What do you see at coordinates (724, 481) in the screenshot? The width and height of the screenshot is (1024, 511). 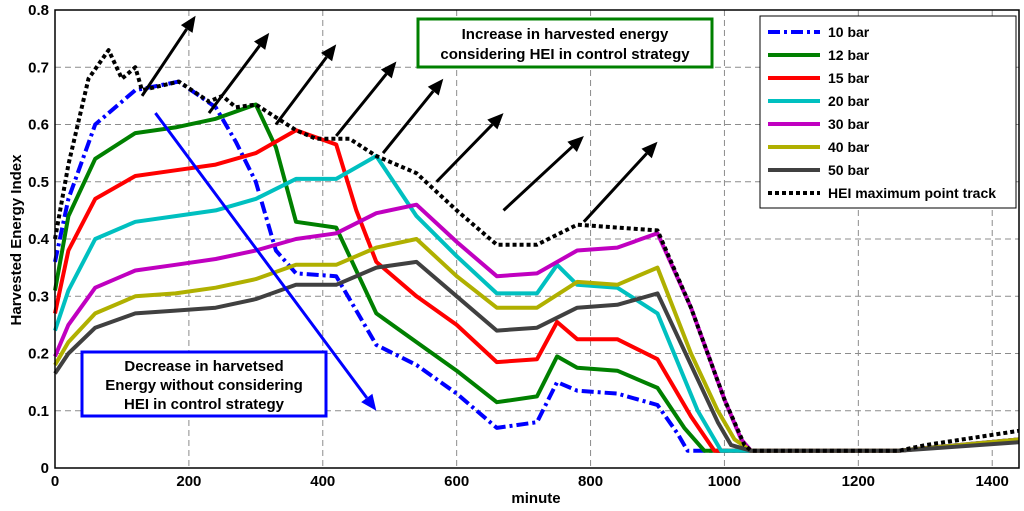 I see `x-tick-label: 1000` at bounding box center [724, 481].